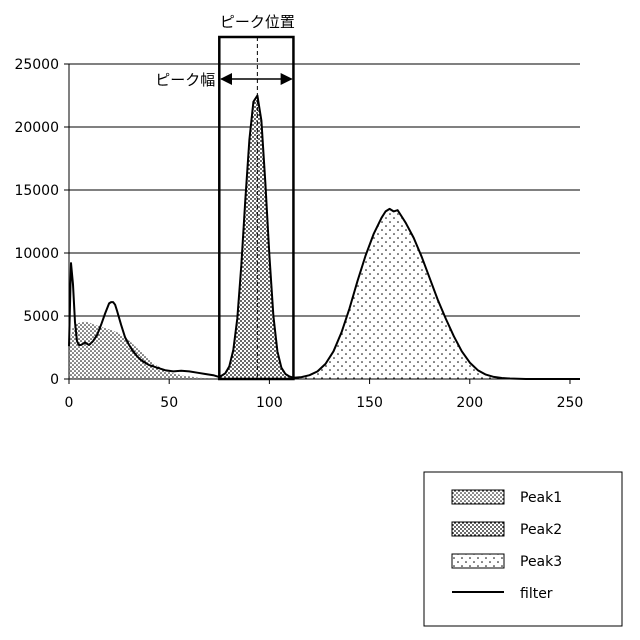 The height and width of the screenshot is (640, 640). I want to click on legend-swatch-peak2, so click(478, 529).